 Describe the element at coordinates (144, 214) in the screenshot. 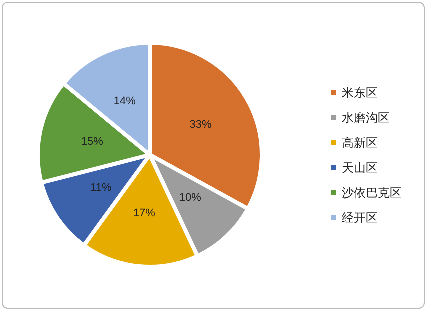

I see `data-label: 17%` at that location.